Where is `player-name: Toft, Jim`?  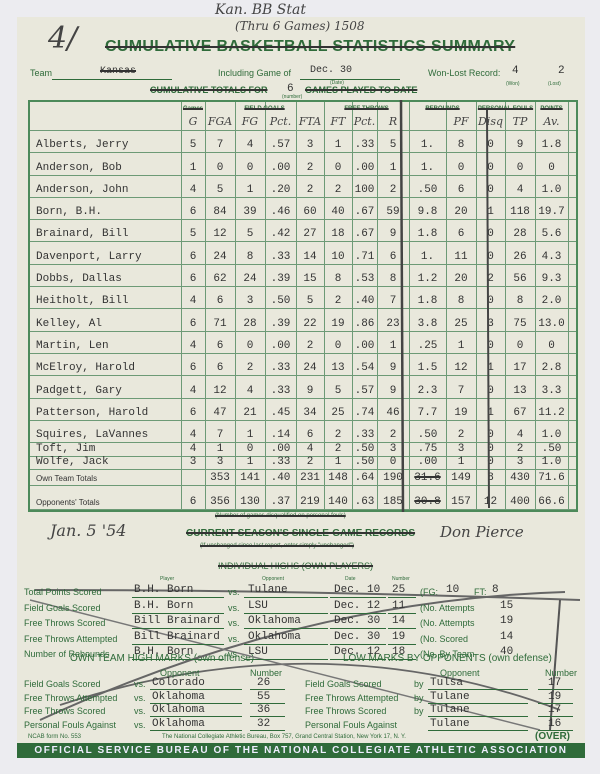
player-name: Toft, Jim is located at coordinates (66, 448).